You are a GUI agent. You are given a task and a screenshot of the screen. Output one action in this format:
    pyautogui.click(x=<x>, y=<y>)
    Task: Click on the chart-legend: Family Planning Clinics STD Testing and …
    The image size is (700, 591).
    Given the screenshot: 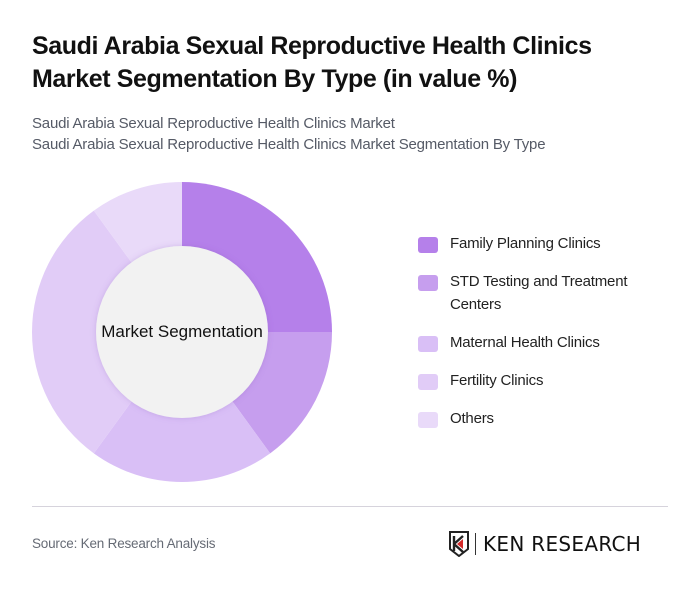 What is the action you would take?
    pyautogui.click(x=543, y=338)
    